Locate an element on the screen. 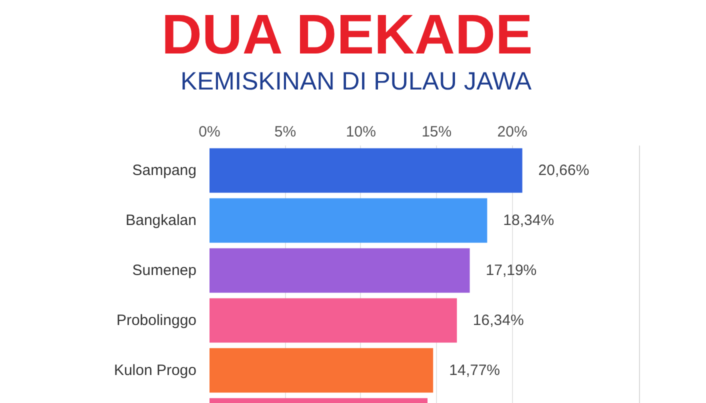 The height and width of the screenshot is (403, 706). x-tick-label: 10% is located at coordinates (361, 132).